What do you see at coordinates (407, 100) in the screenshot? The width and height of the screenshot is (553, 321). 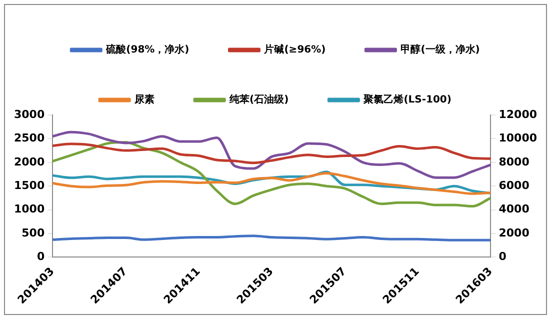 I see `legend-label: 聚氯乙烯(LS-100)` at bounding box center [407, 100].